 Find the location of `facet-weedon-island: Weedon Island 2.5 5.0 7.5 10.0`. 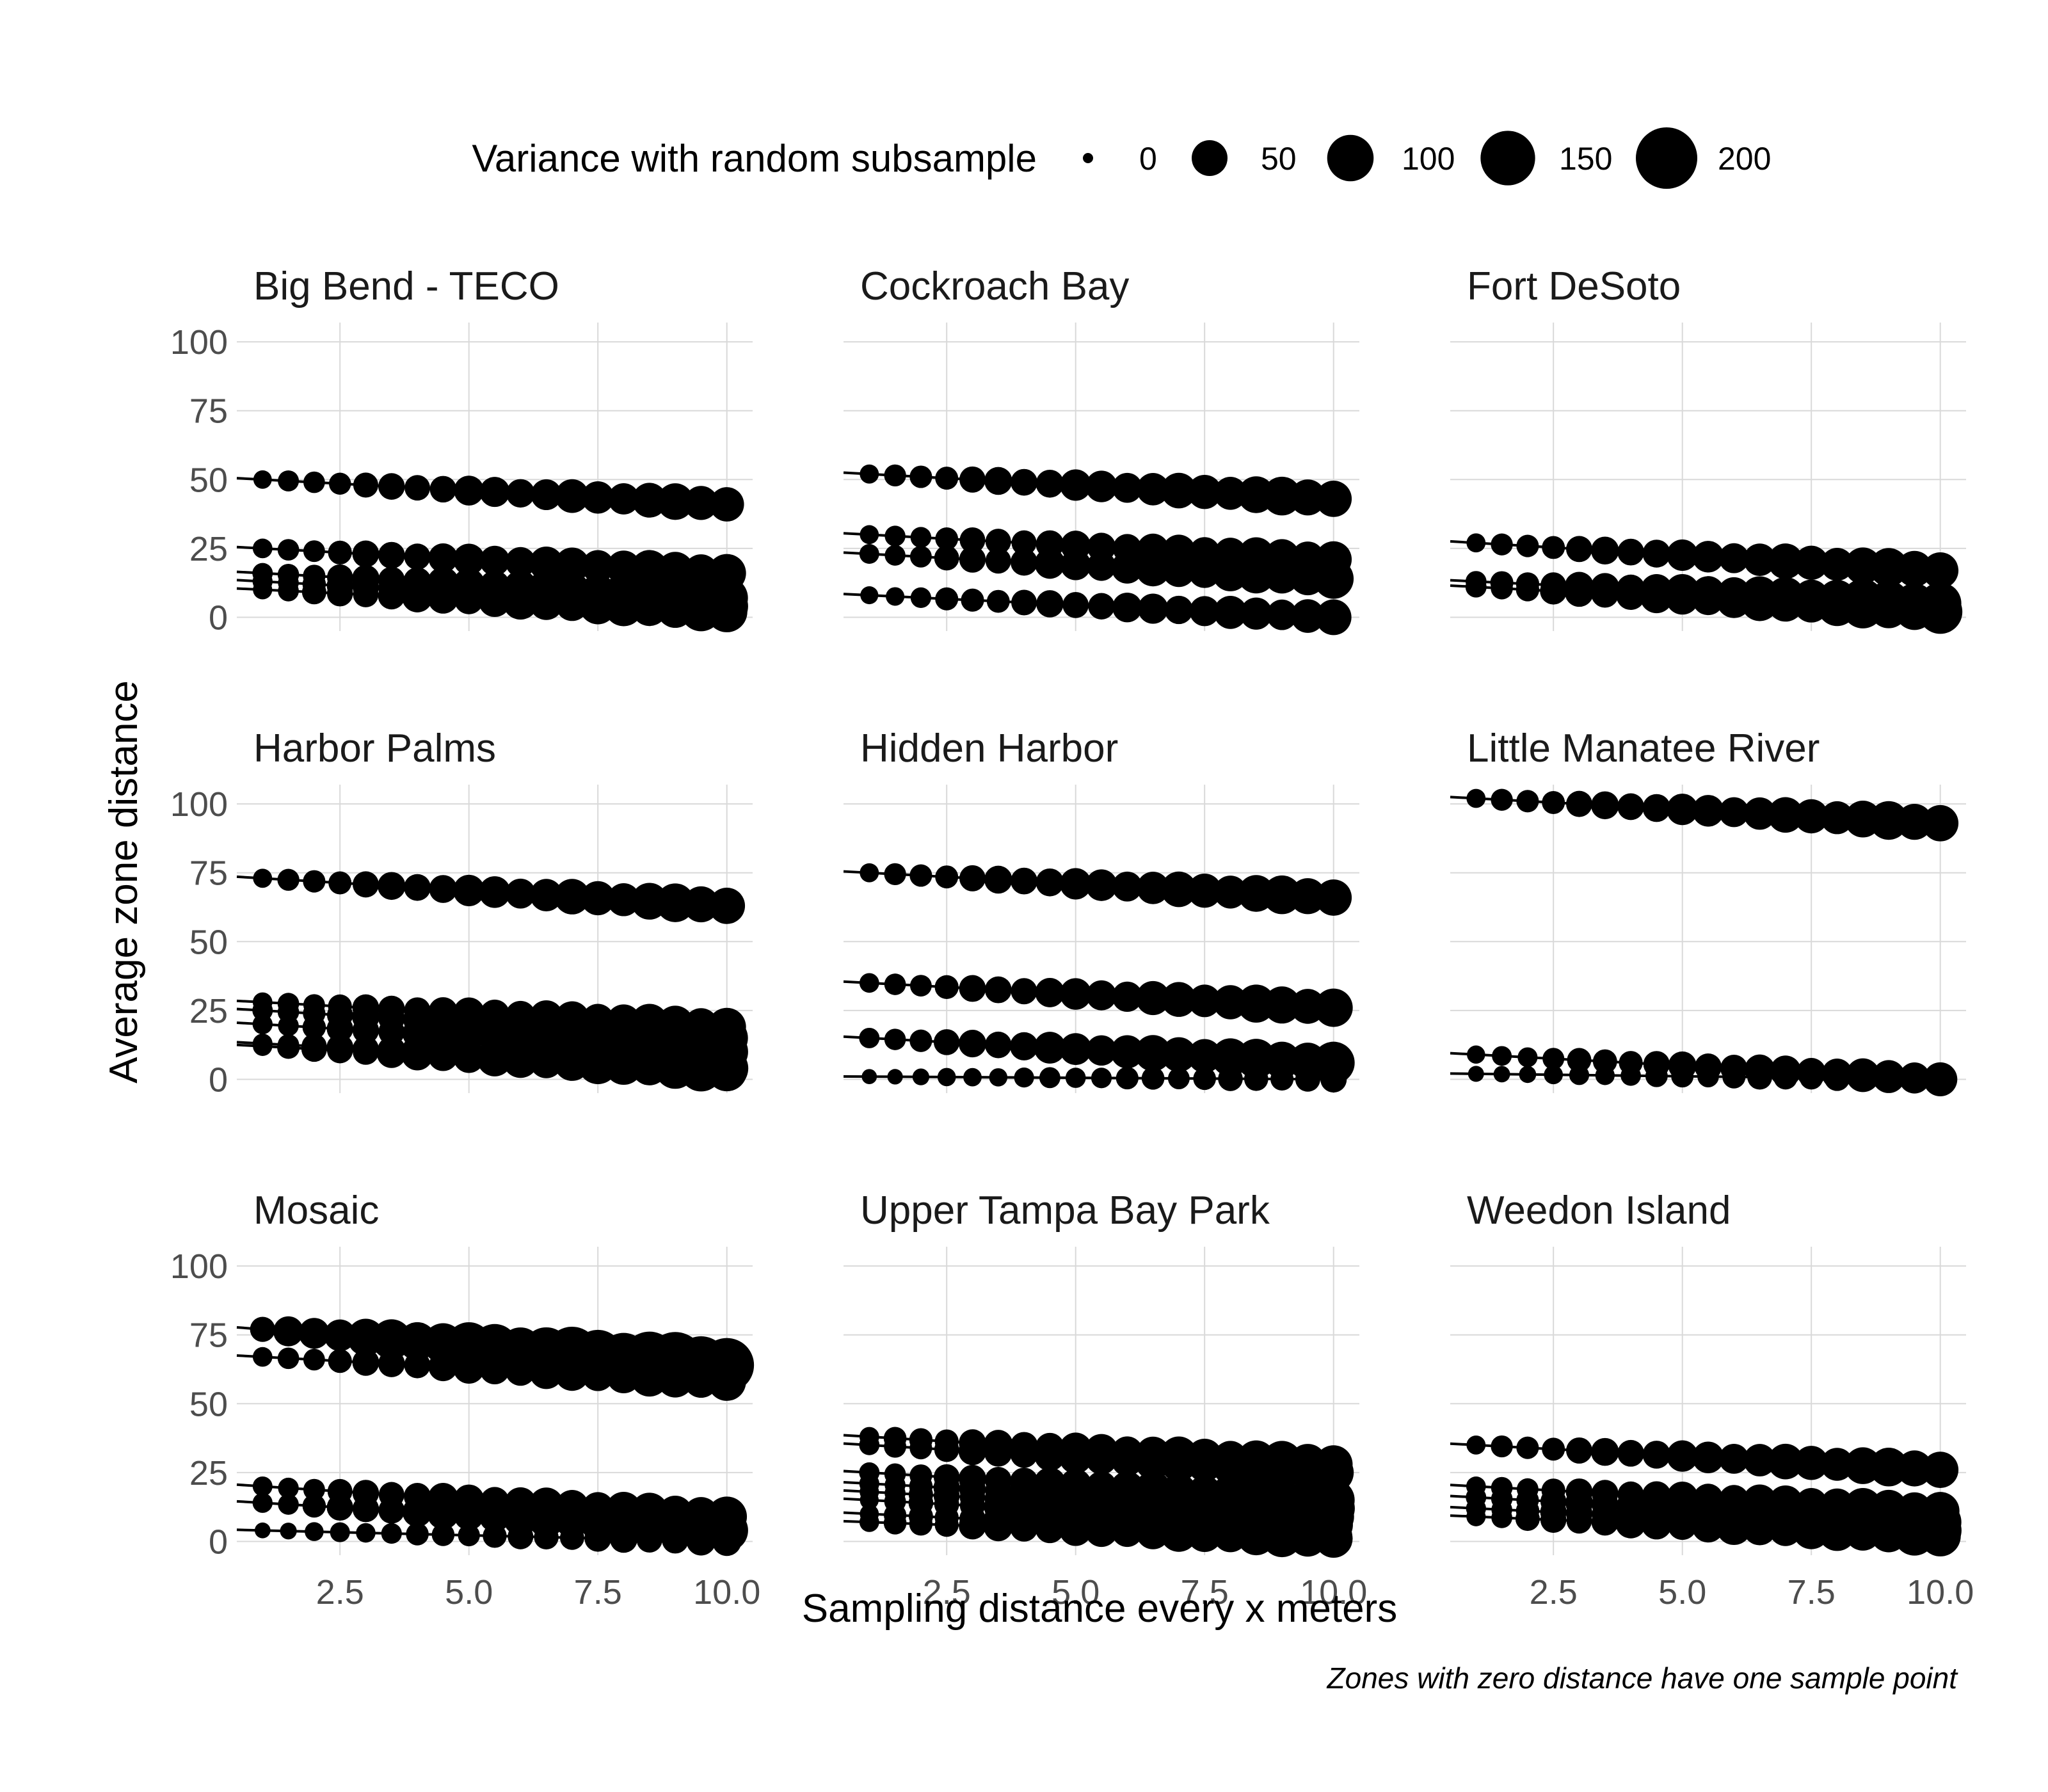

facet-weedon-island: Weedon Island 2.5 5.0 7.5 10.0 is located at coordinates (1712, 1400).